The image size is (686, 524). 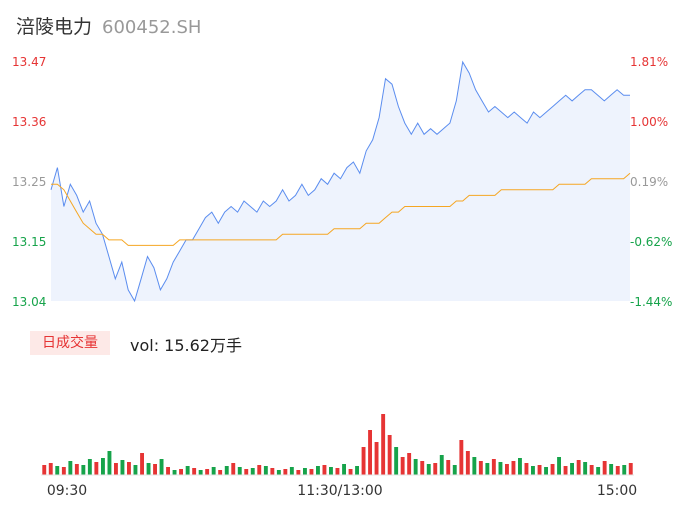 What do you see at coordinates (649, 122) in the screenshot?
I see `percent-tick-label: 1.00%` at bounding box center [649, 122].